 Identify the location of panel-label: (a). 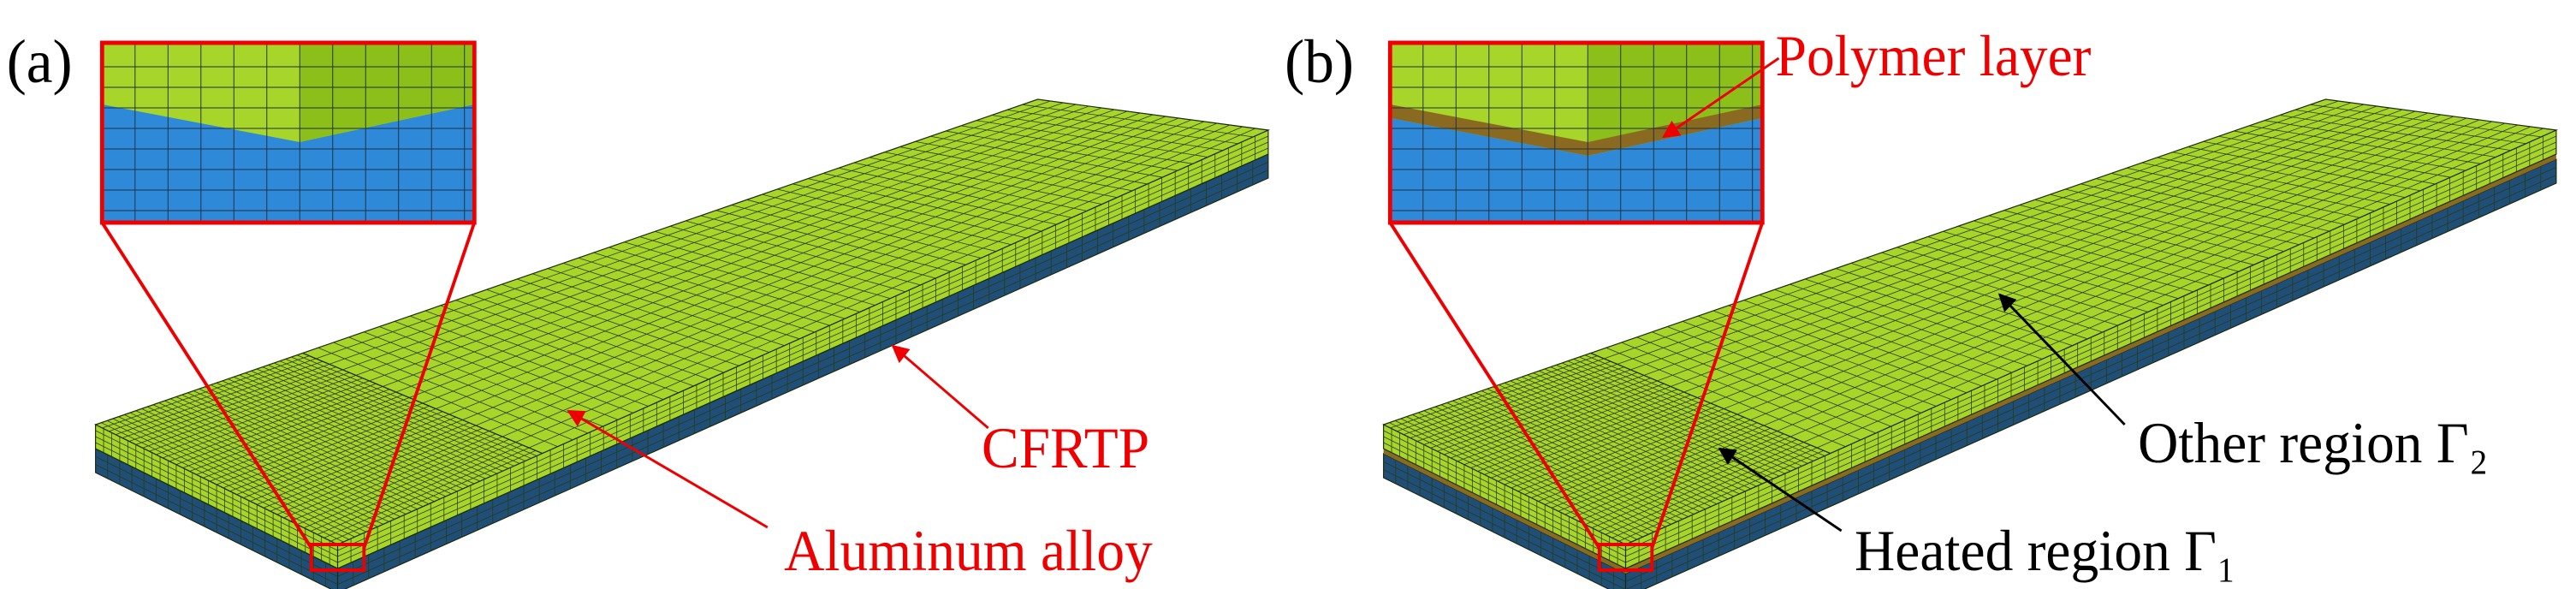
(40, 62).